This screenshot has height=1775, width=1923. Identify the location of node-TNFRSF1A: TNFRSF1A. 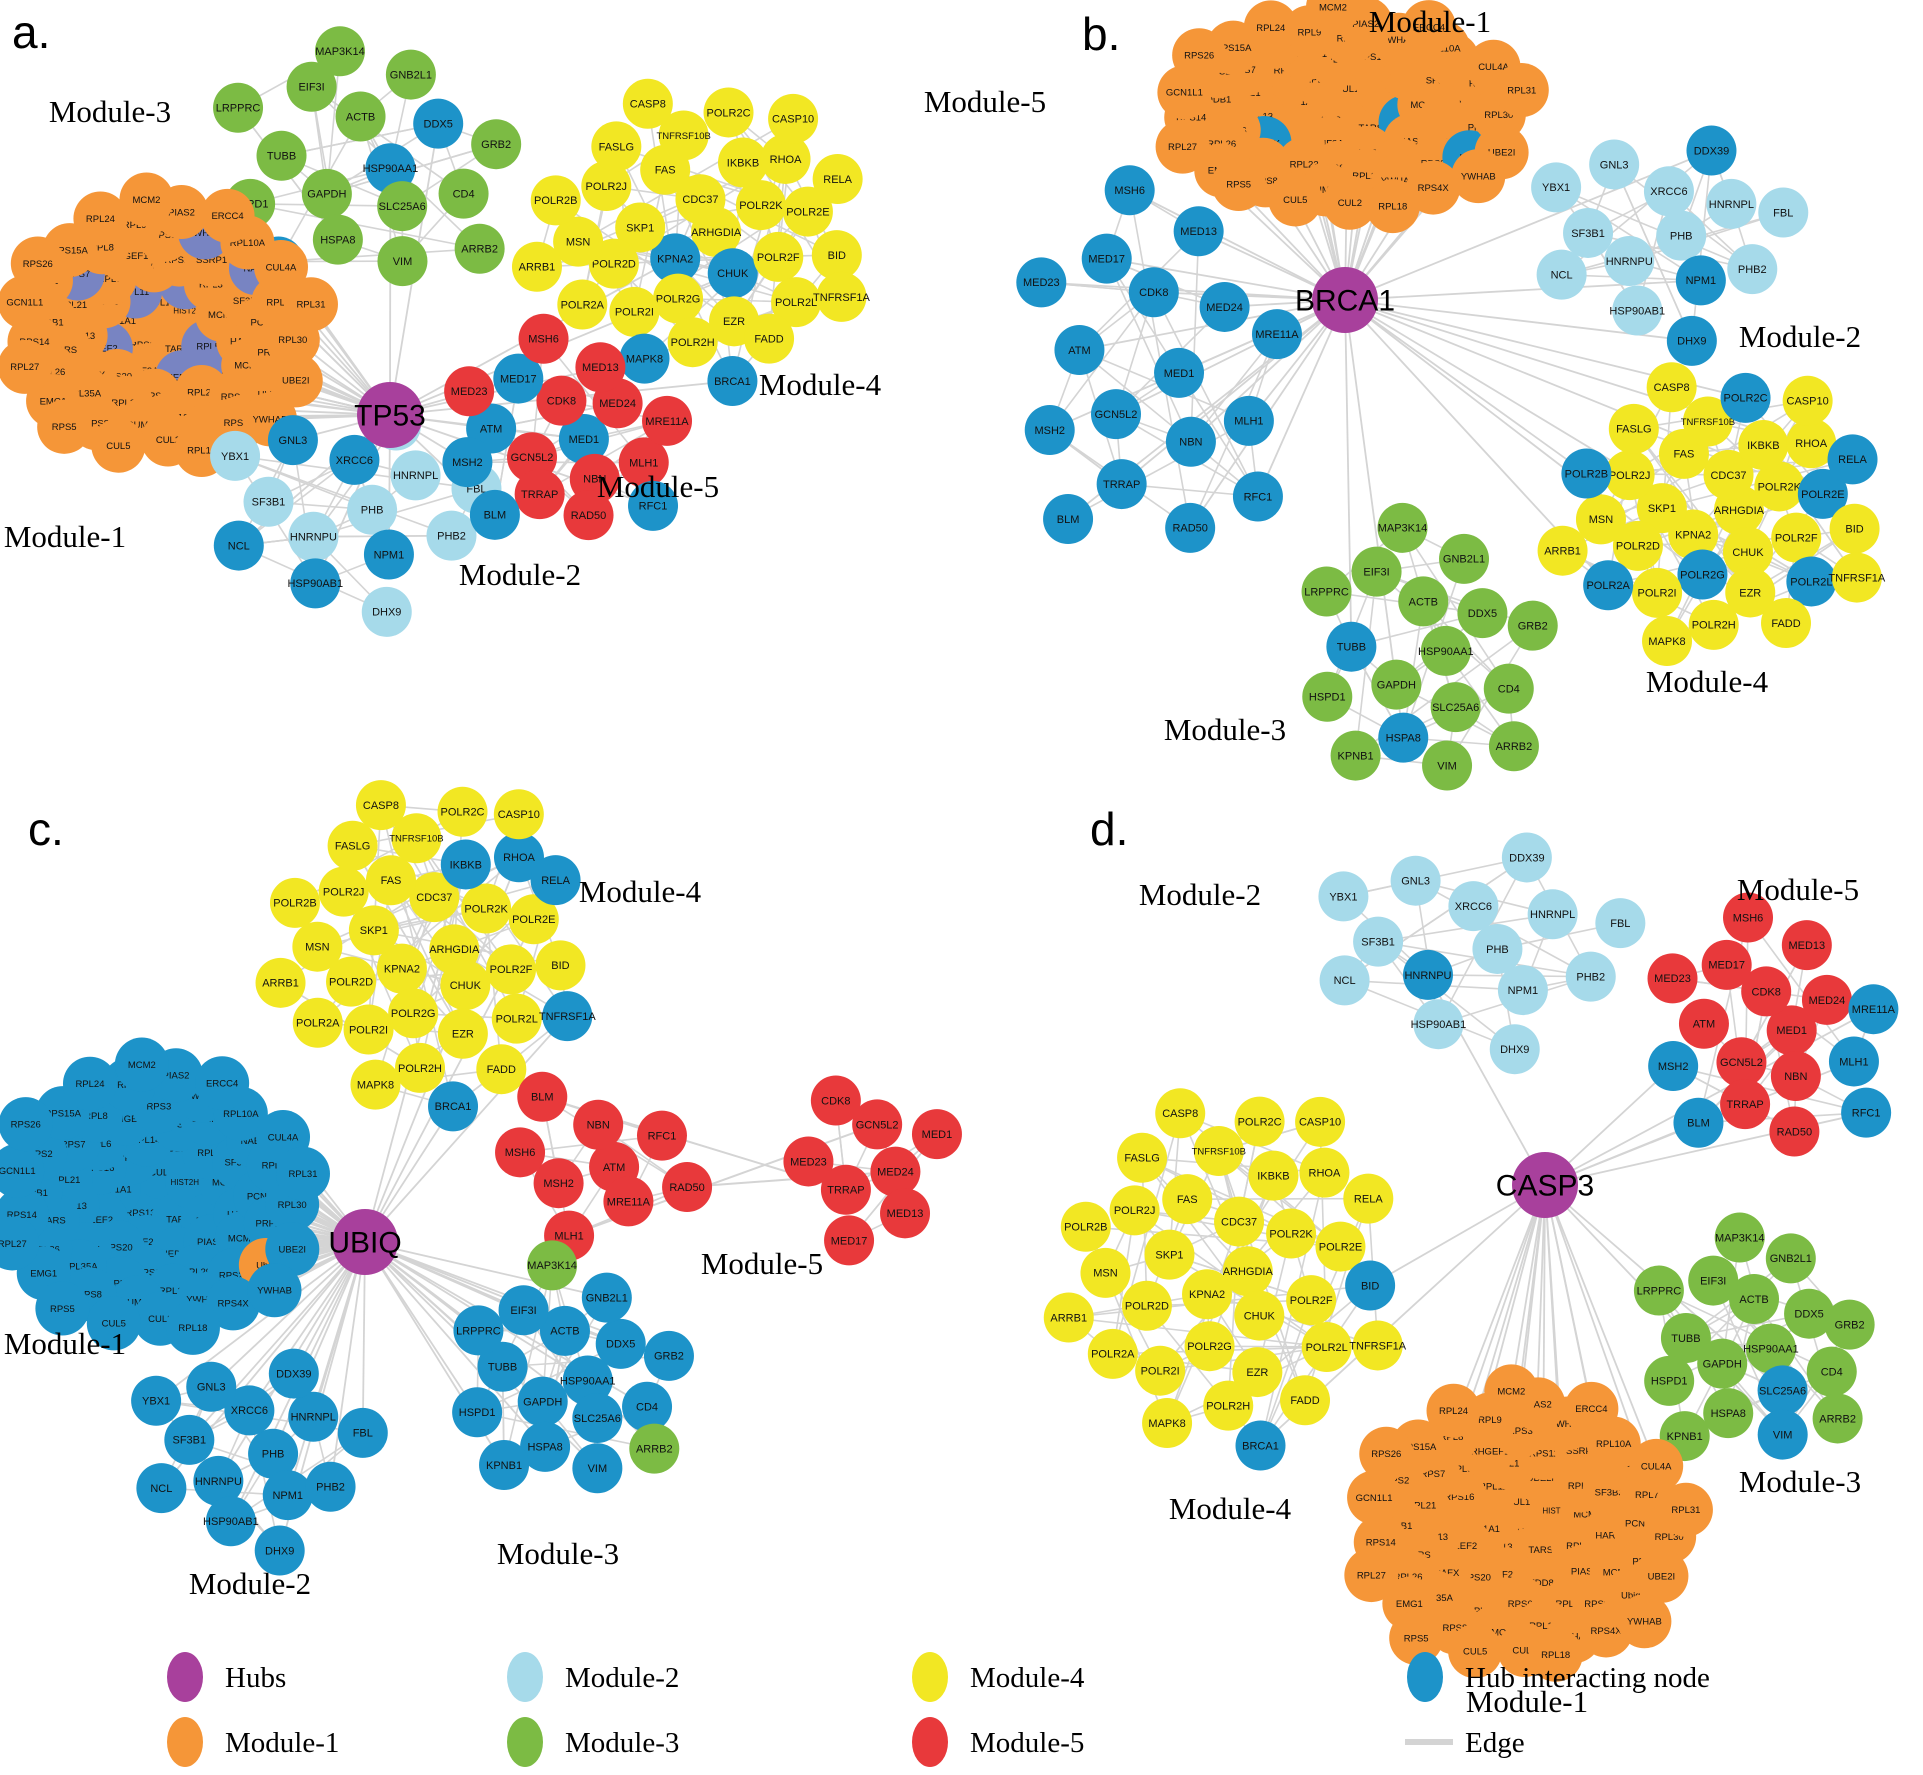
(1857, 577).